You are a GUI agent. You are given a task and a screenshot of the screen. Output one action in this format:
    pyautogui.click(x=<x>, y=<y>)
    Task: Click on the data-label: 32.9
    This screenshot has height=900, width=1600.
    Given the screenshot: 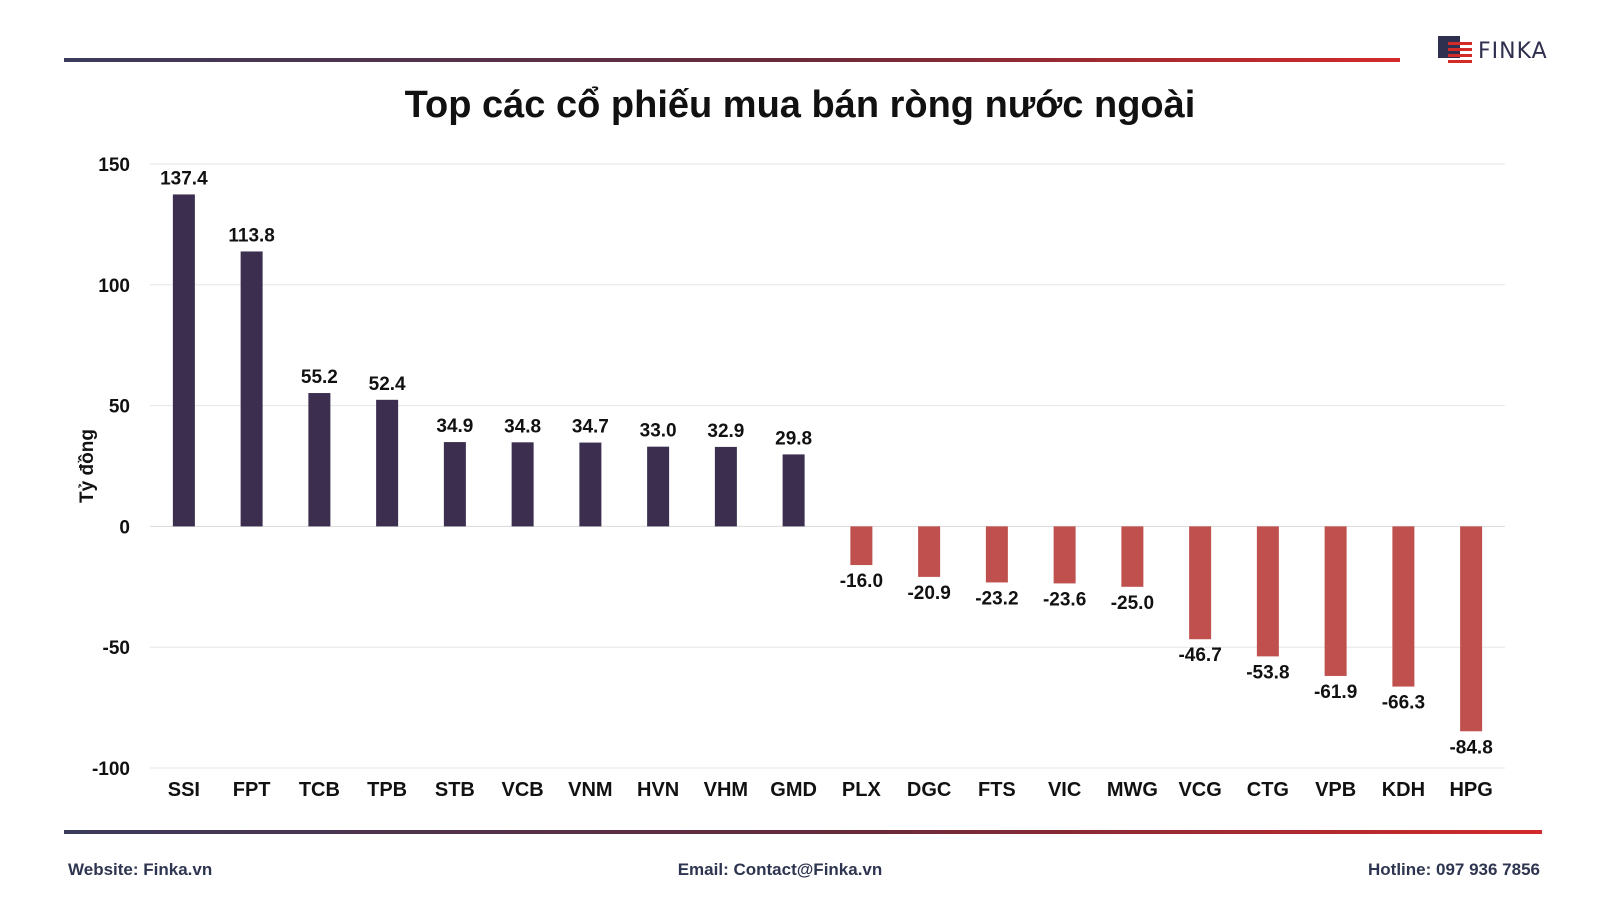 What is the action you would take?
    pyautogui.click(x=725, y=431)
    